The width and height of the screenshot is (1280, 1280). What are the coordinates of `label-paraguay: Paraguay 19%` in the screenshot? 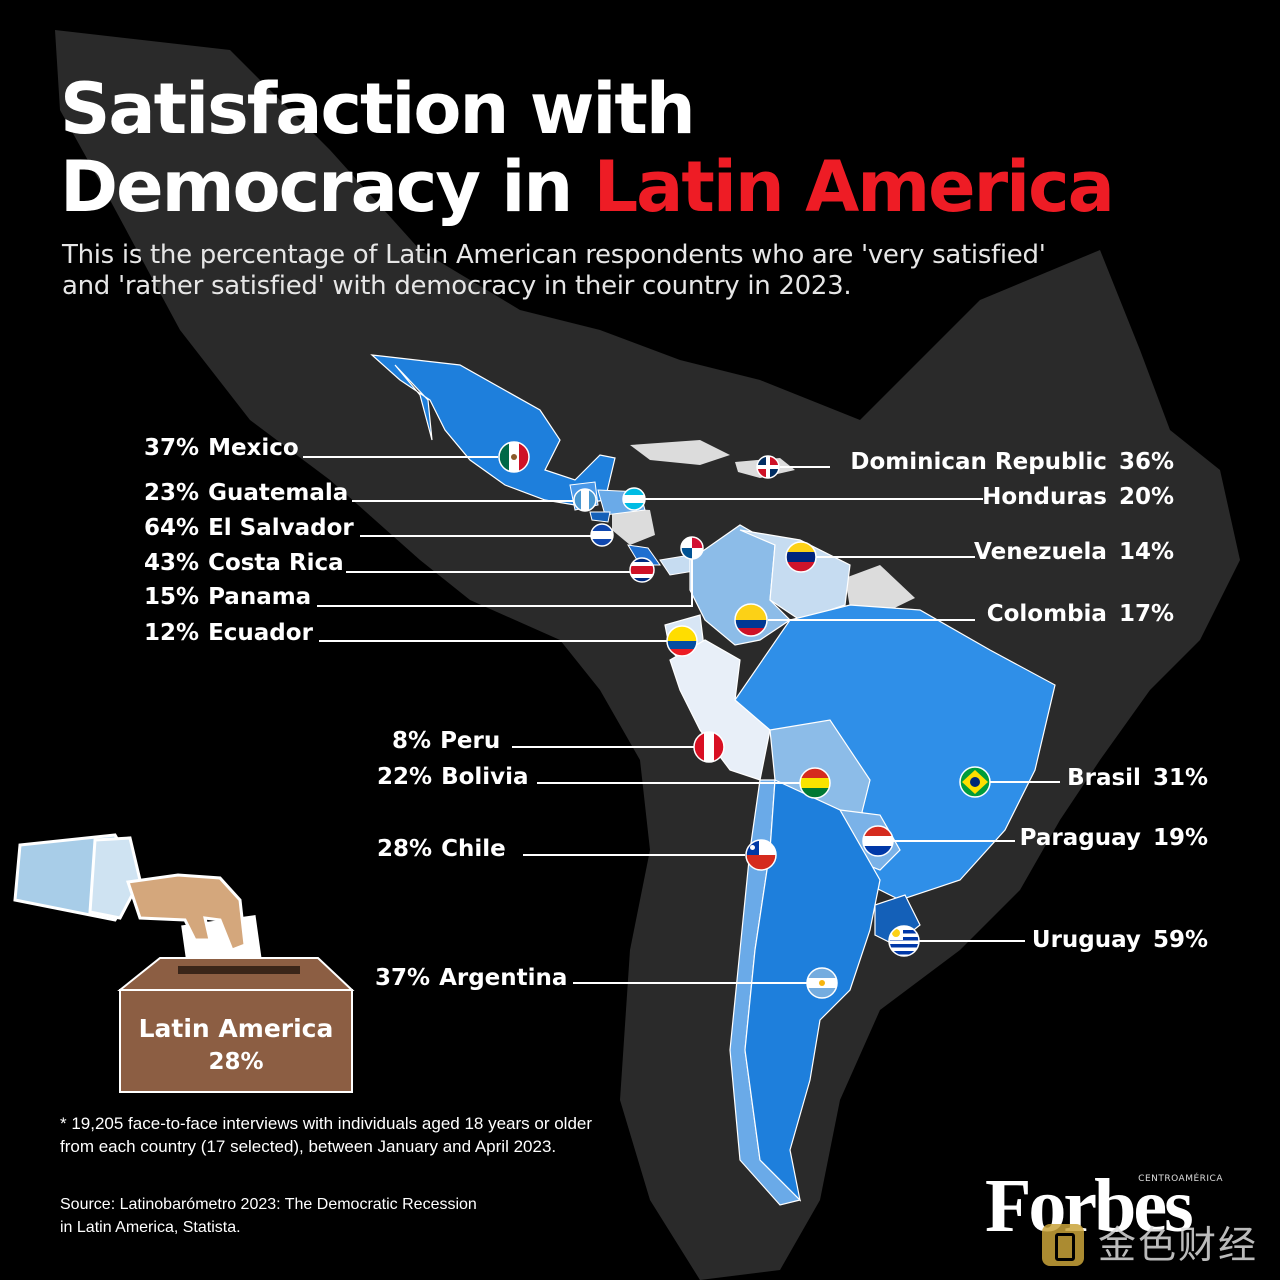 It's located at (1114, 838).